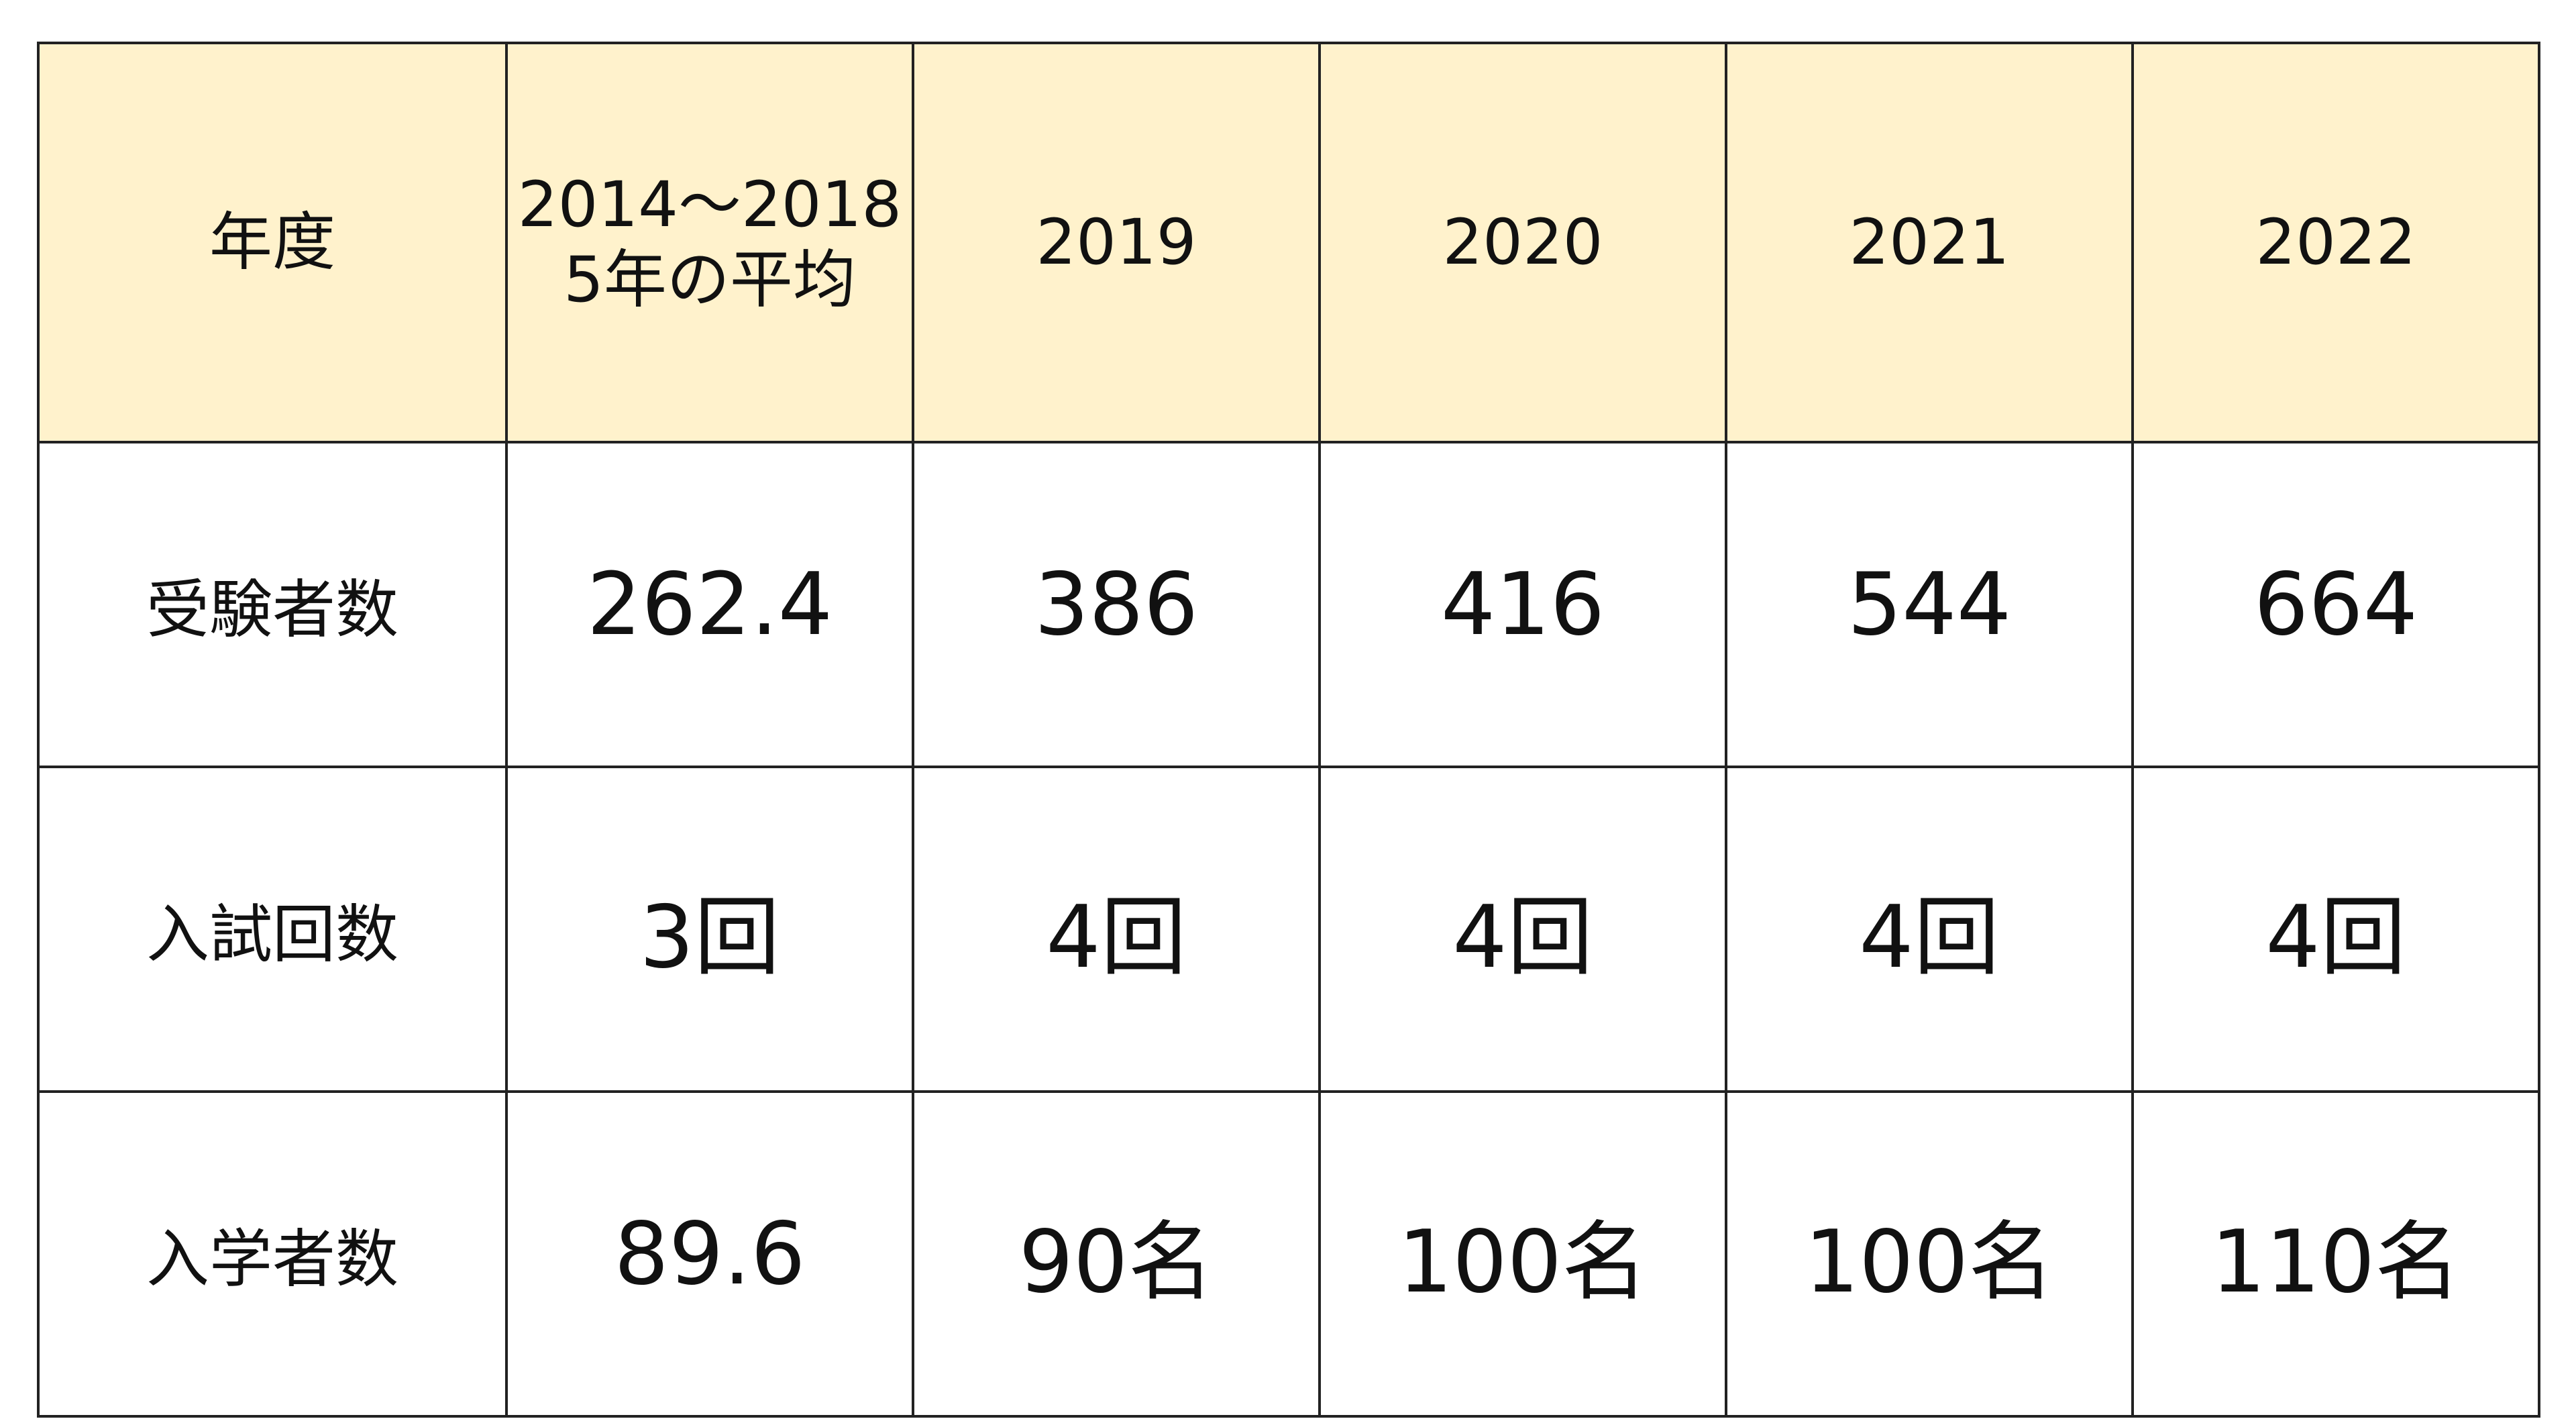 The height and width of the screenshot is (1421, 2576). What do you see at coordinates (1929, 604) in the screenshot?
I see `table-cell: 544` at bounding box center [1929, 604].